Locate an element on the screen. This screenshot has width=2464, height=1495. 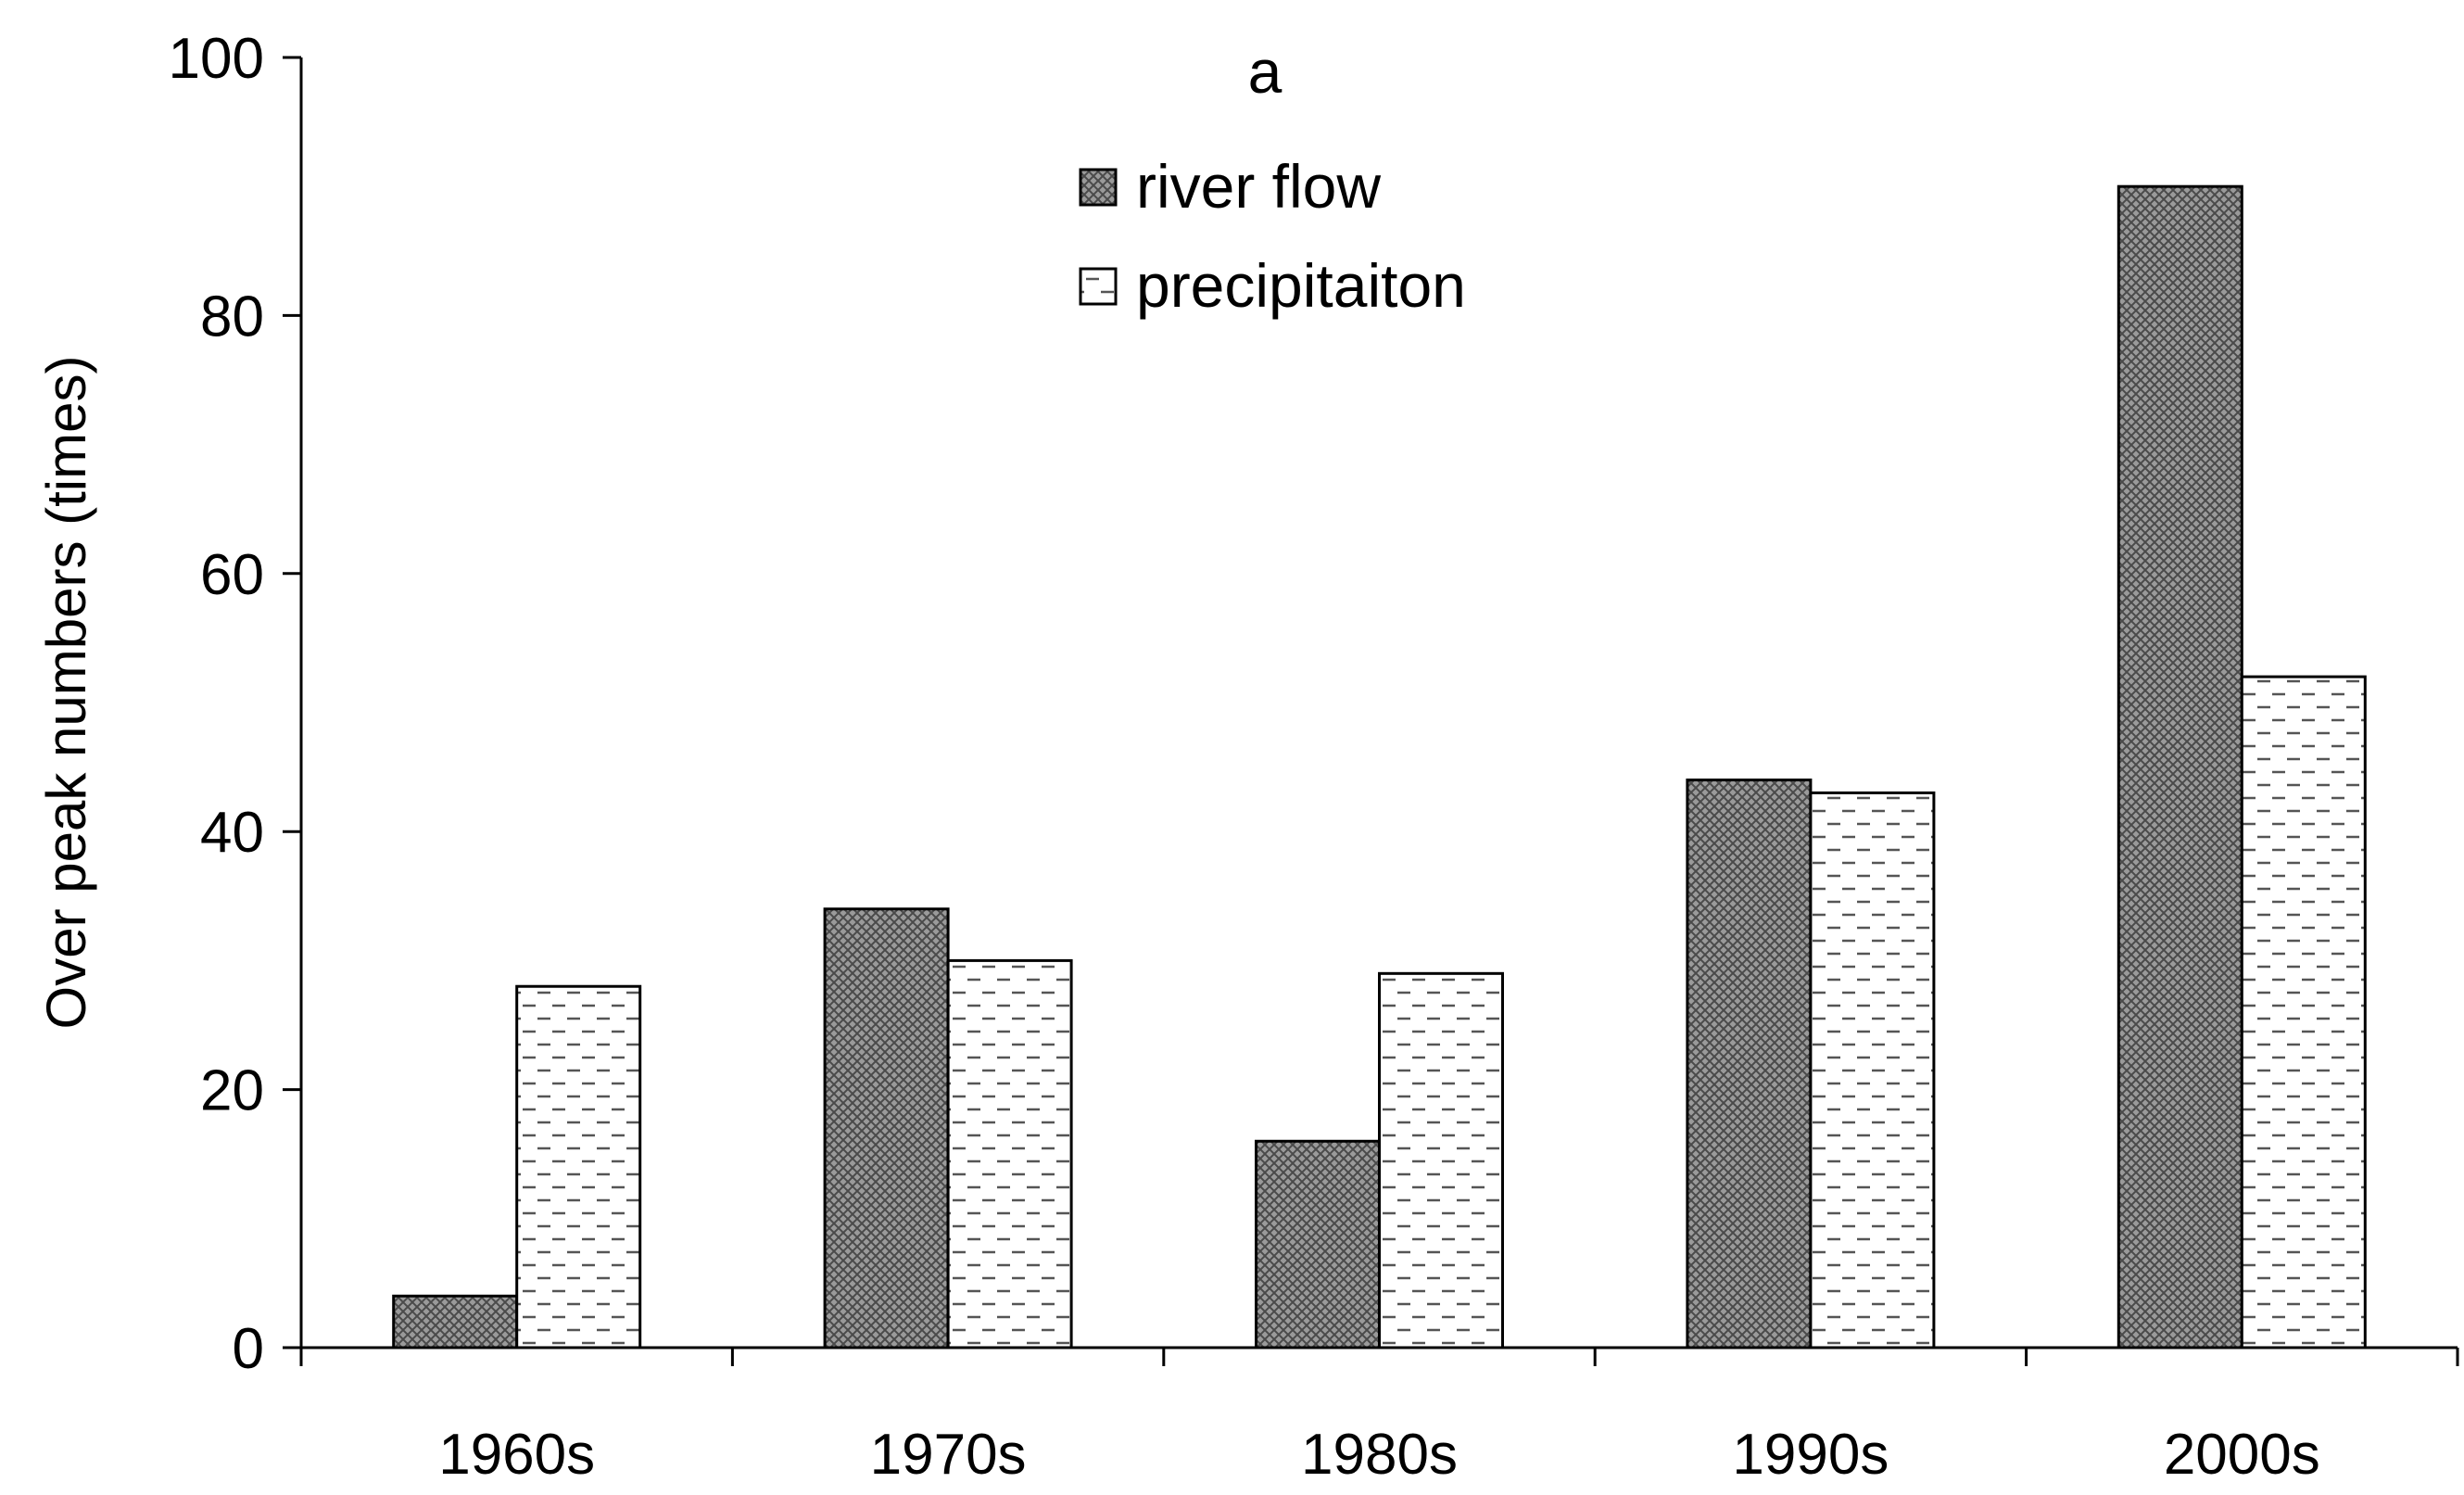
bar-river-flow-1980s is located at coordinates (1318, 1244).